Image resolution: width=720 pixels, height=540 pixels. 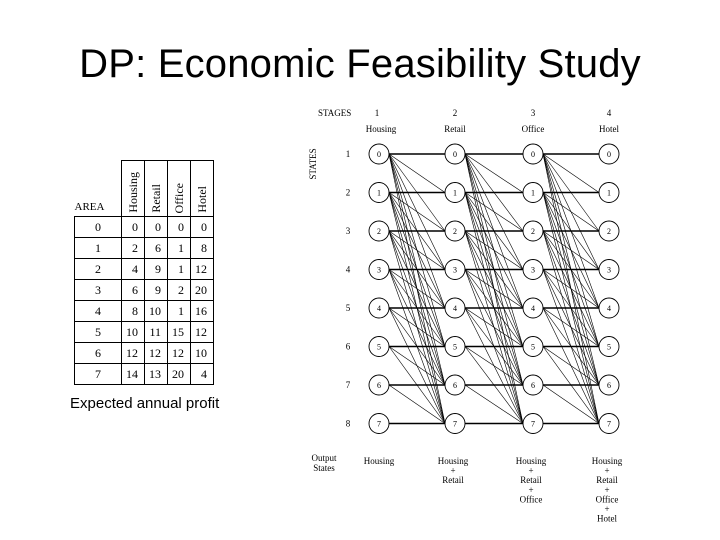 What do you see at coordinates (156, 248) in the screenshot?
I see `table-cell: 6` at bounding box center [156, 248].